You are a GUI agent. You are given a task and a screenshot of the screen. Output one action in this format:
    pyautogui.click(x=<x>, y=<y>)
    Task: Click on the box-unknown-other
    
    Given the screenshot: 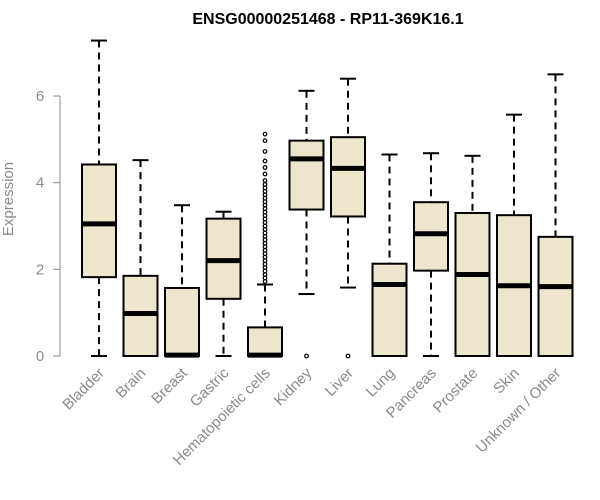 What is the action you would take?
    pyautogui.click(x=555, y=215)
    